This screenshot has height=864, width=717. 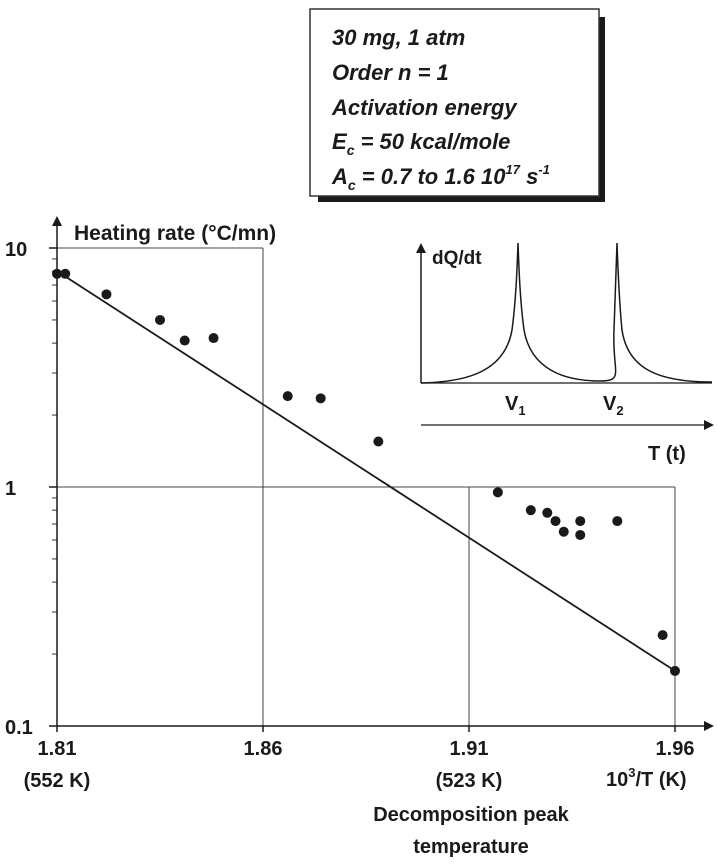 What do you see at coordinates (54, 456) in the screenshot?
I see `y-minor-ticks` at bounding box center [54, 456].